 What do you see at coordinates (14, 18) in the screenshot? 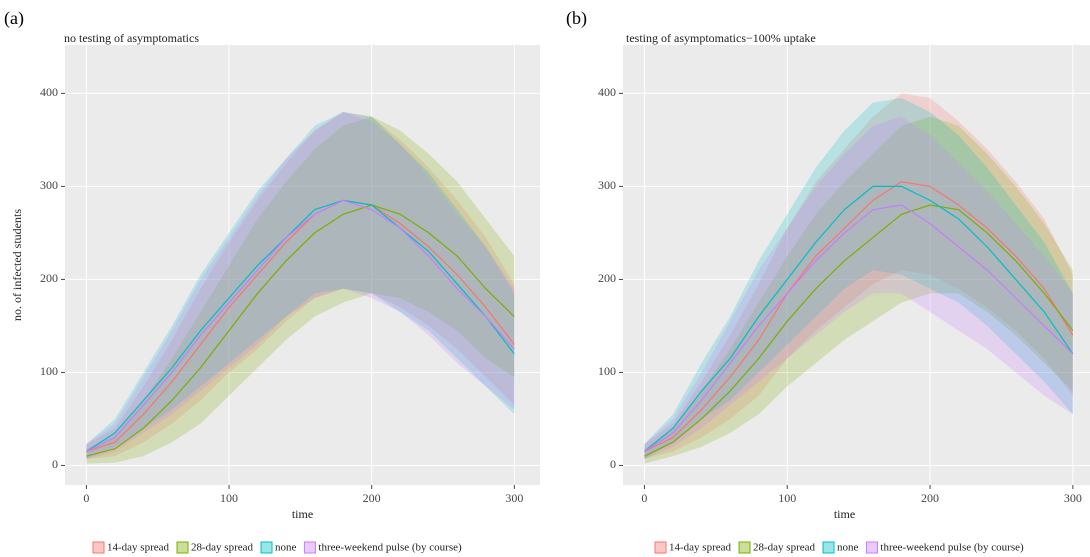
I see `panel-label: (a)` at bounding box center [14, 18].